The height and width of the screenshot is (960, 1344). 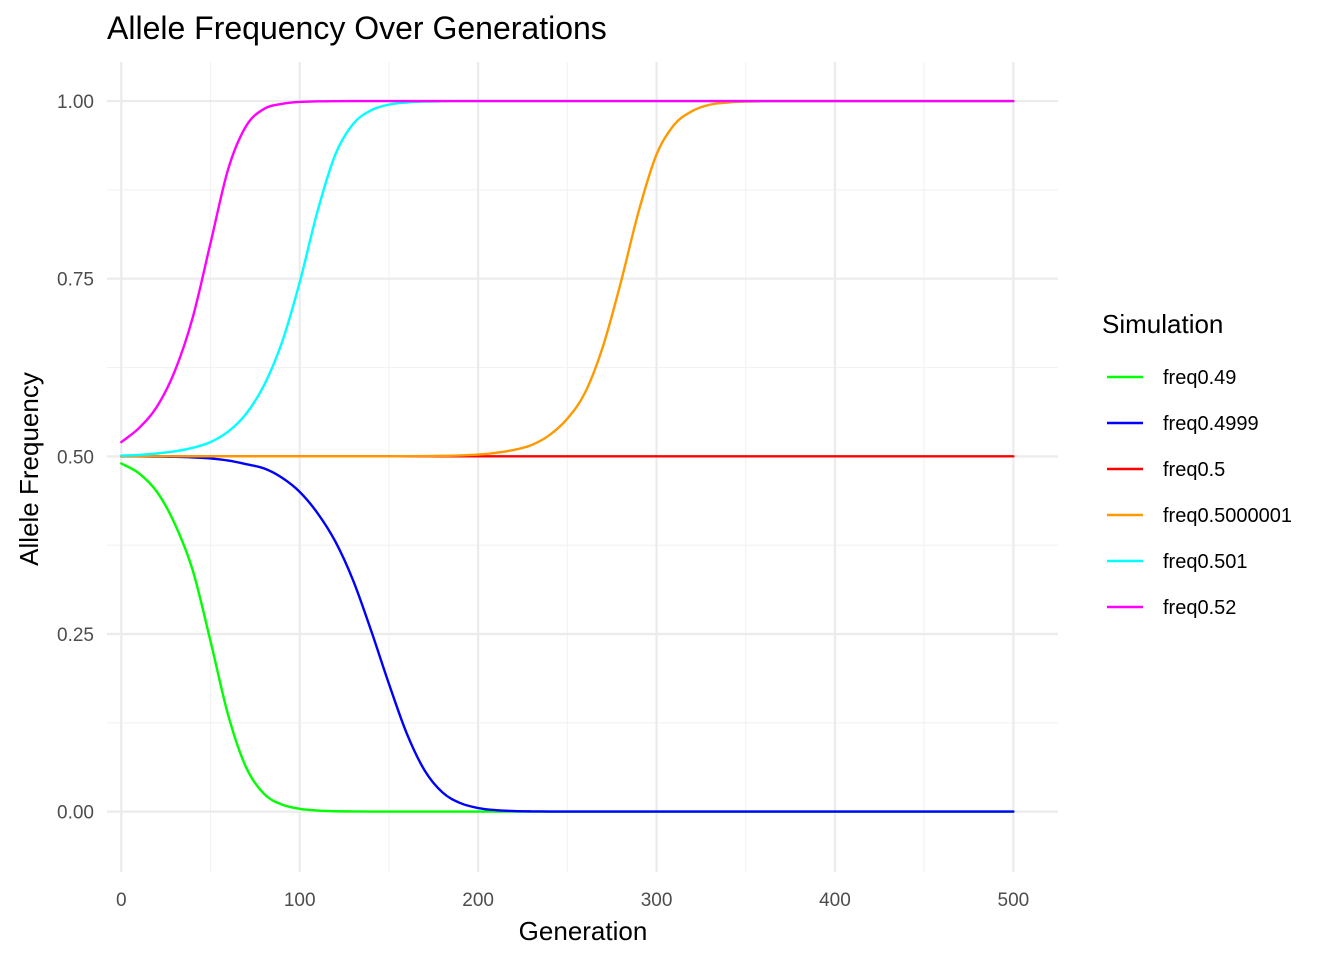 I want to click on legend-item: freq0.4999, so click(x=1183, y=424).